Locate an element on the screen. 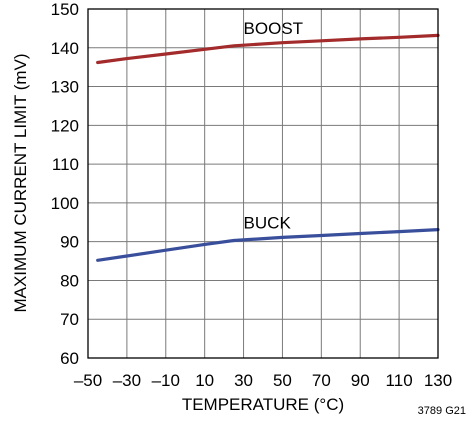 This screenshot has width=471, height=423. y-tick-label: 90 is located at coordinates (69, 242).